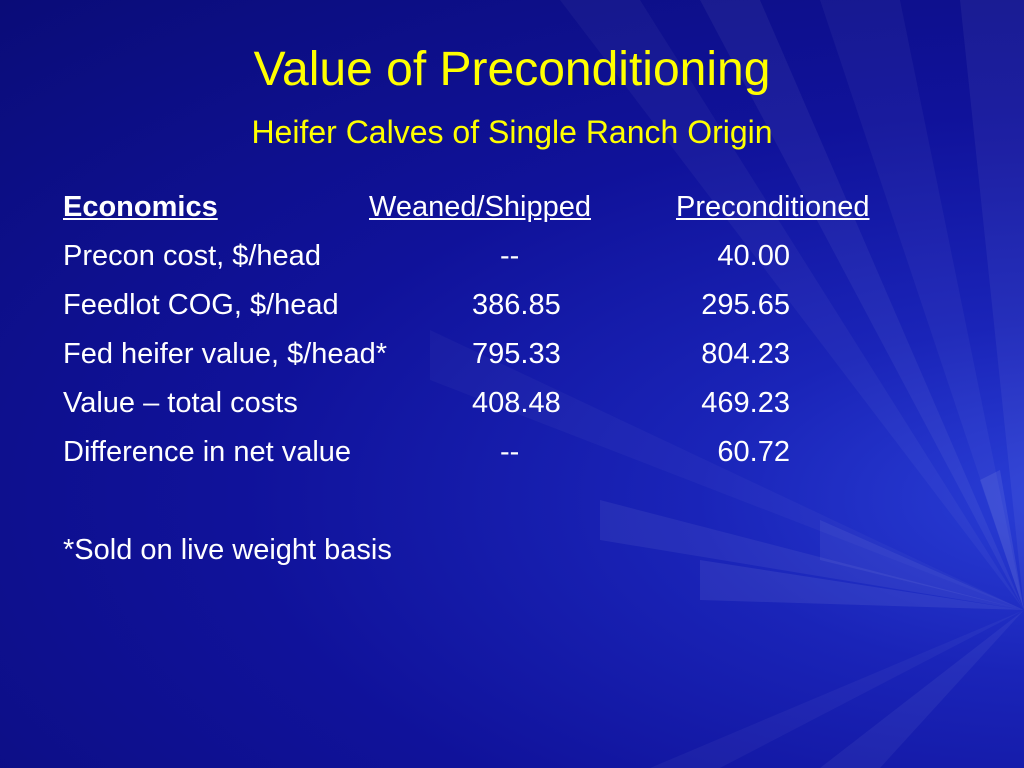  What do you see at coordinates (180, 403) in the screenshot?
I see `row-label: Value – total costs` at bounding box center [180, 403].